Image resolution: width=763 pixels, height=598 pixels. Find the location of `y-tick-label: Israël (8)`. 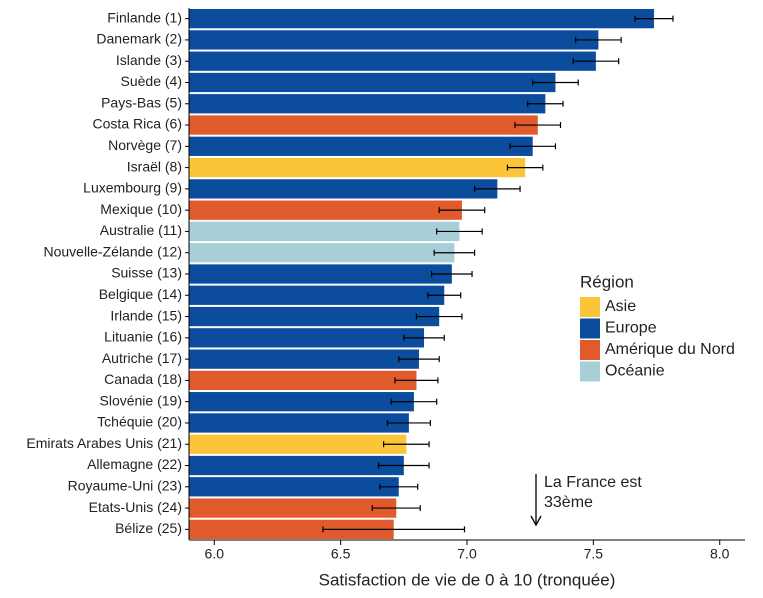

y-tick-label: Israël (8) is located at coordinates (154, 166).